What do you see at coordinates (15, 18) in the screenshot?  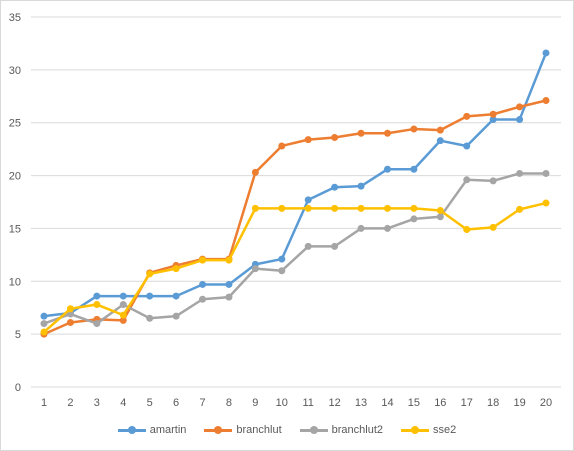 I see `y-tick-label: 35` at bounding box center [15, 18].